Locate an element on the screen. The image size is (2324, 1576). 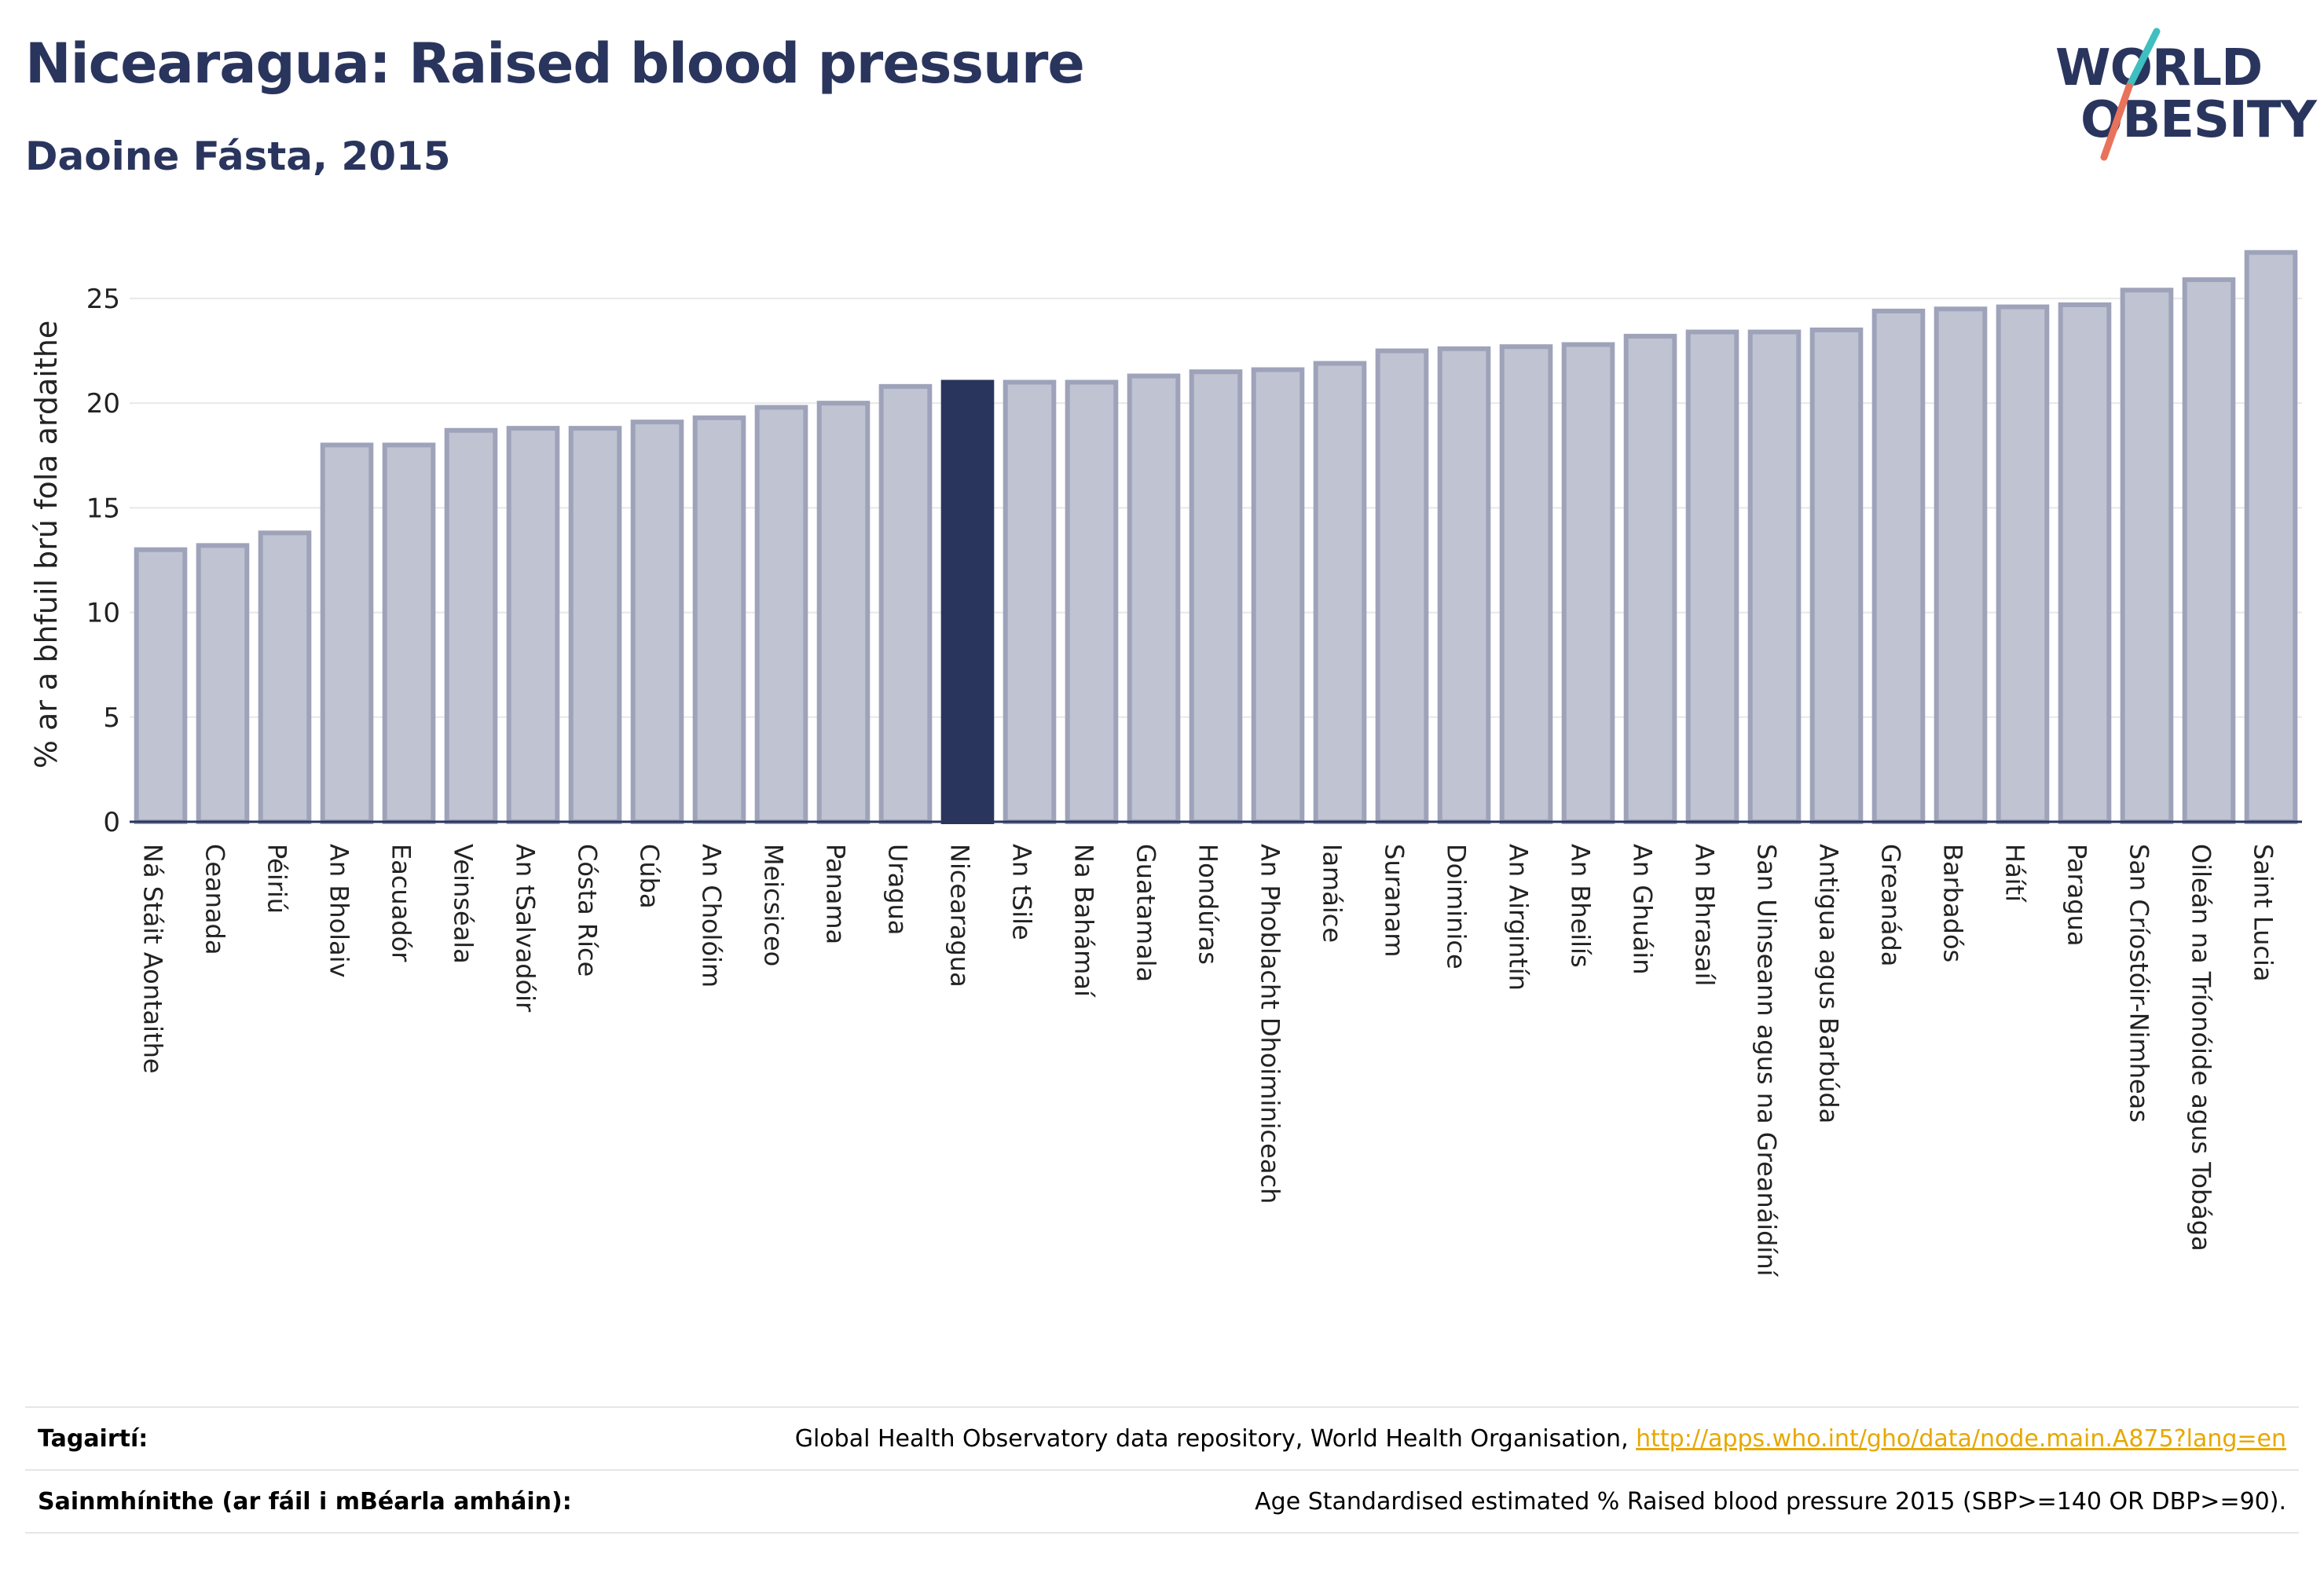
y-tick-label: 0 is located at coordinates (111, 822).